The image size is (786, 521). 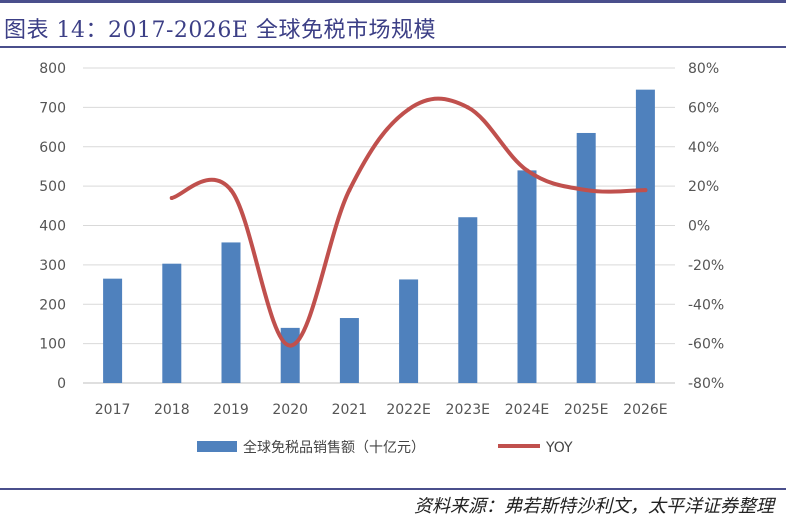 What do you see at coordinates (408, 410) in the screenshot?
I see `x-tick-label: 2022E` at bounding box center [408, 410].